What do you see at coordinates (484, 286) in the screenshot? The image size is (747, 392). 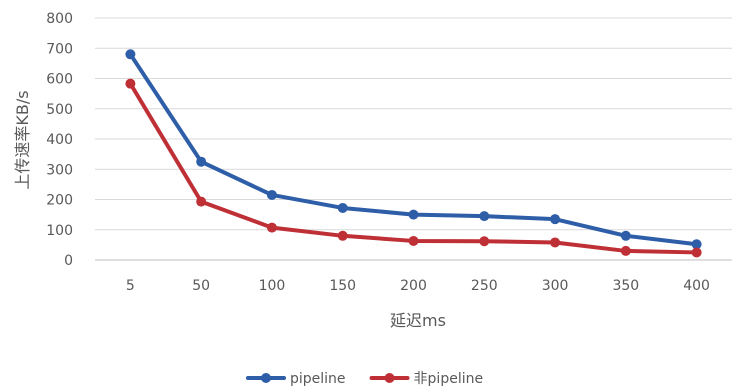 I see `x-tick-label: 250` at bounding box center [484, 286].